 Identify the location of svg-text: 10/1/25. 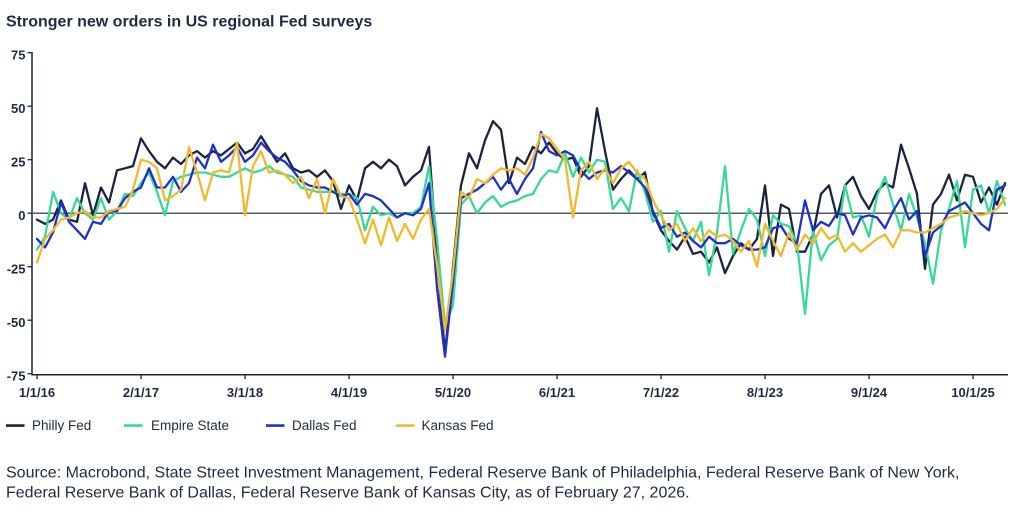
(972, 392).